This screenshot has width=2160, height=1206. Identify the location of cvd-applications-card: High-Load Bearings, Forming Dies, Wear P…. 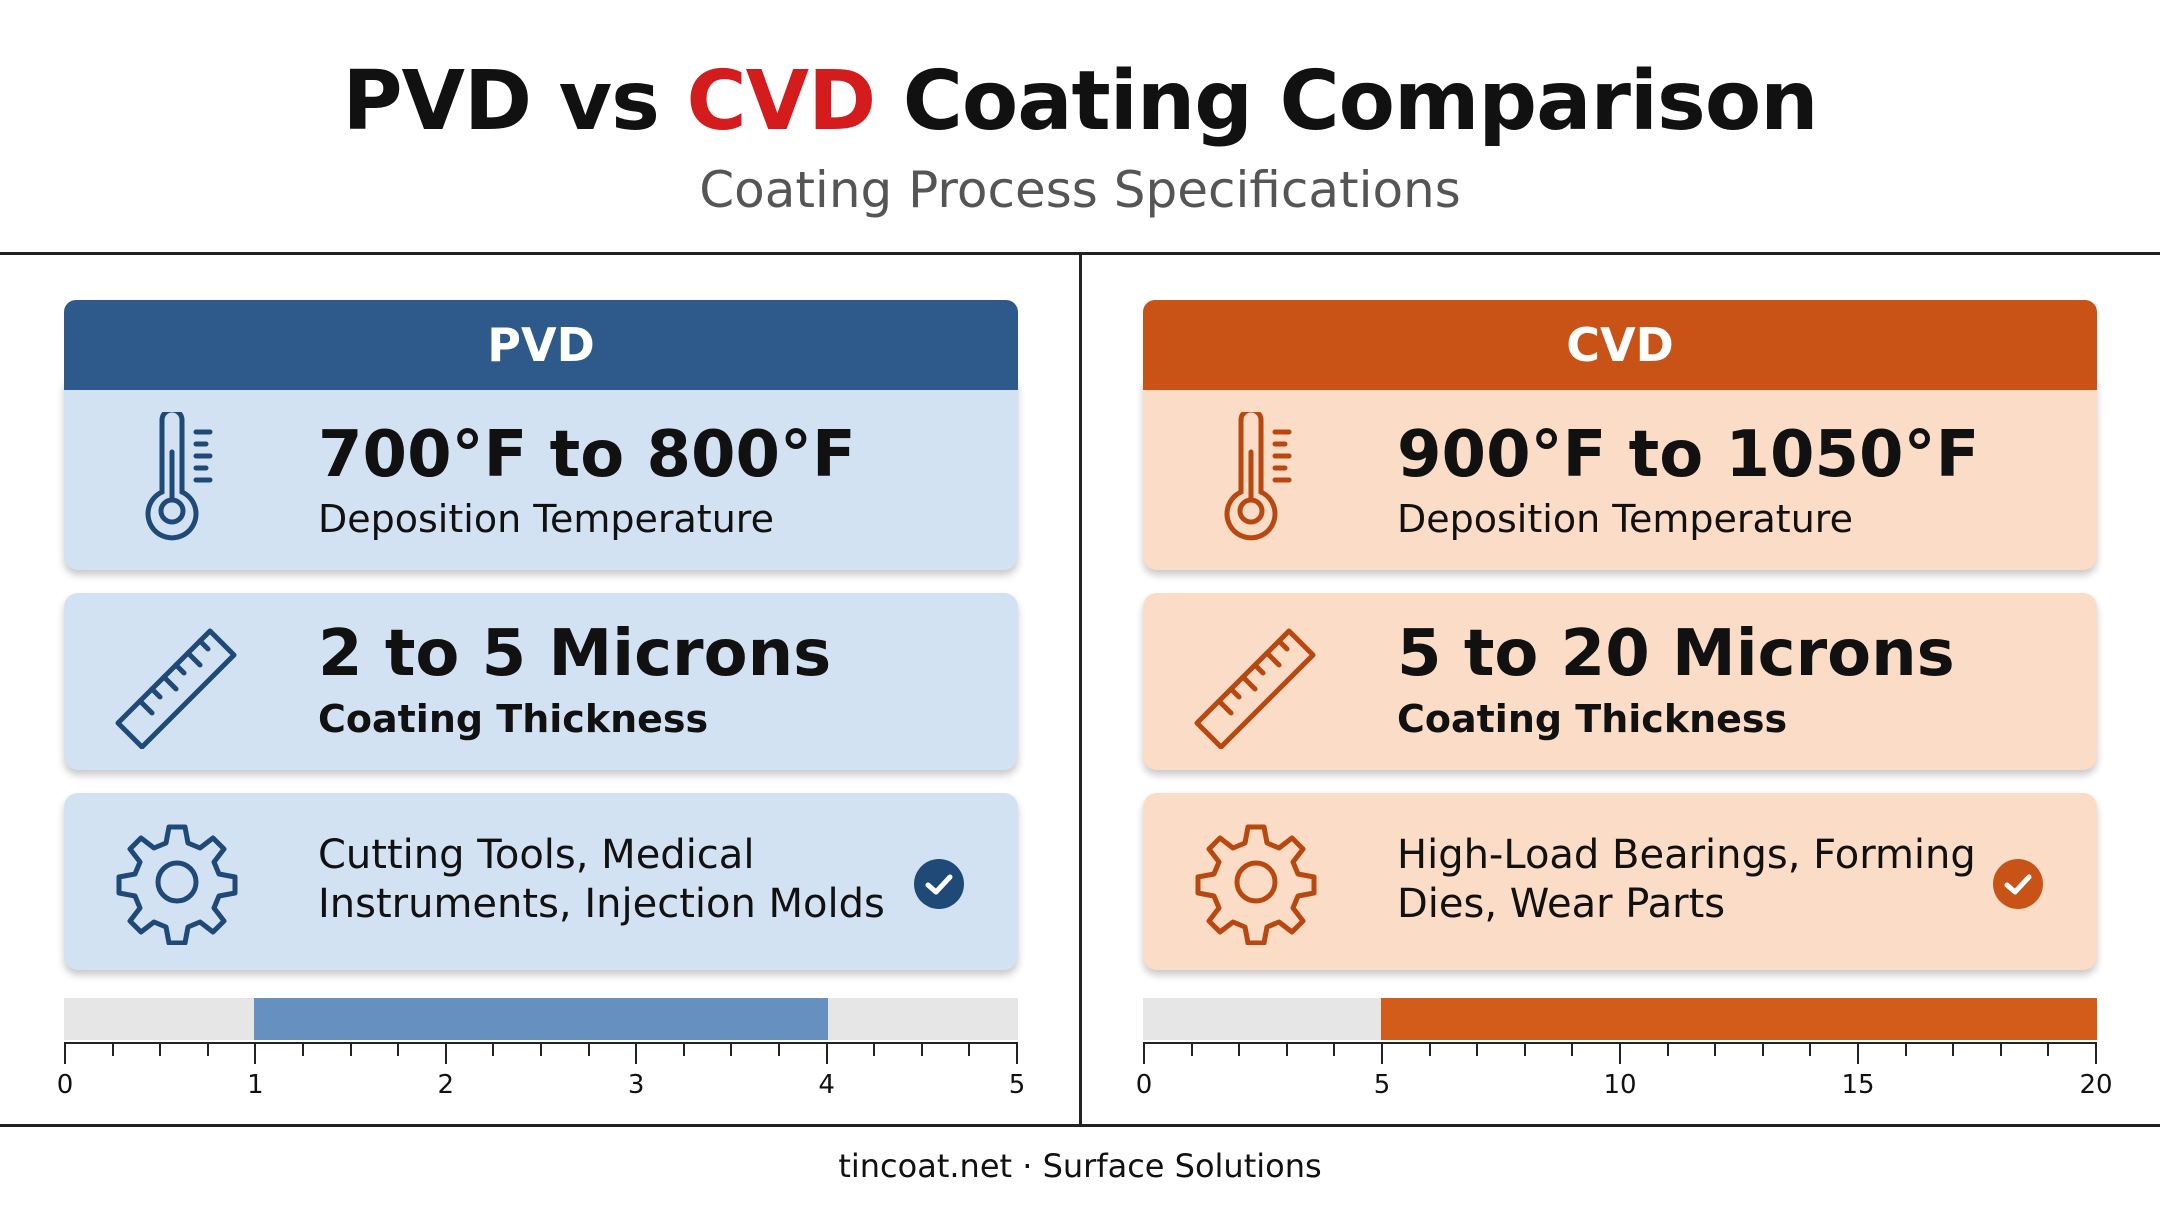
(1620, 881).